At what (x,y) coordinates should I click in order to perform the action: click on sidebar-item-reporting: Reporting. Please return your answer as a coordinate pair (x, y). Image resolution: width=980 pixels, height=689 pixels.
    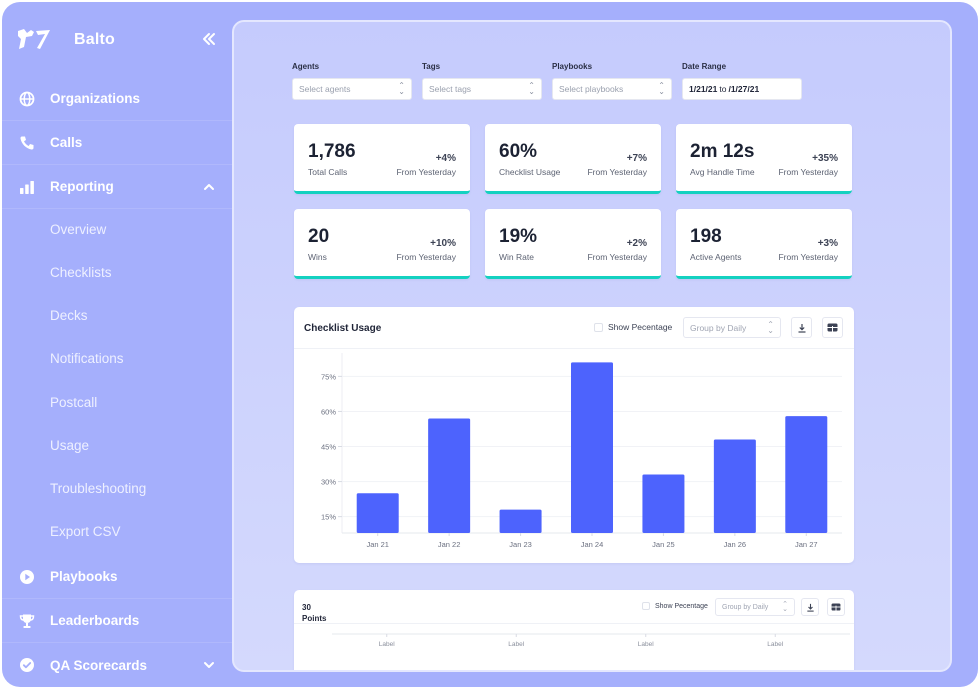
    Looking at the image, I should click on (118, 187).